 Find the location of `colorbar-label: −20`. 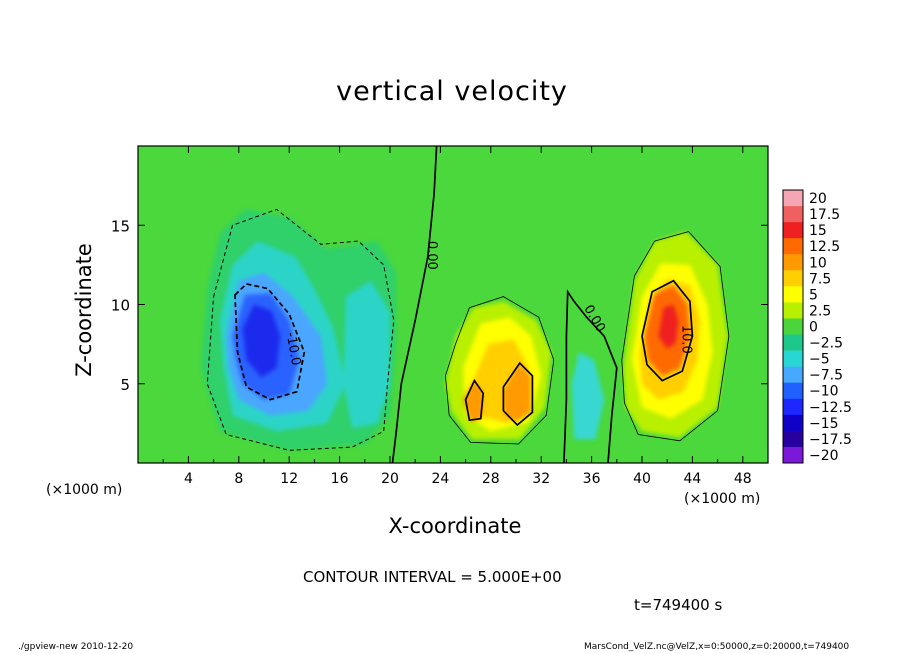

colorbar-label: −20 is located at coordinates (824, 456).